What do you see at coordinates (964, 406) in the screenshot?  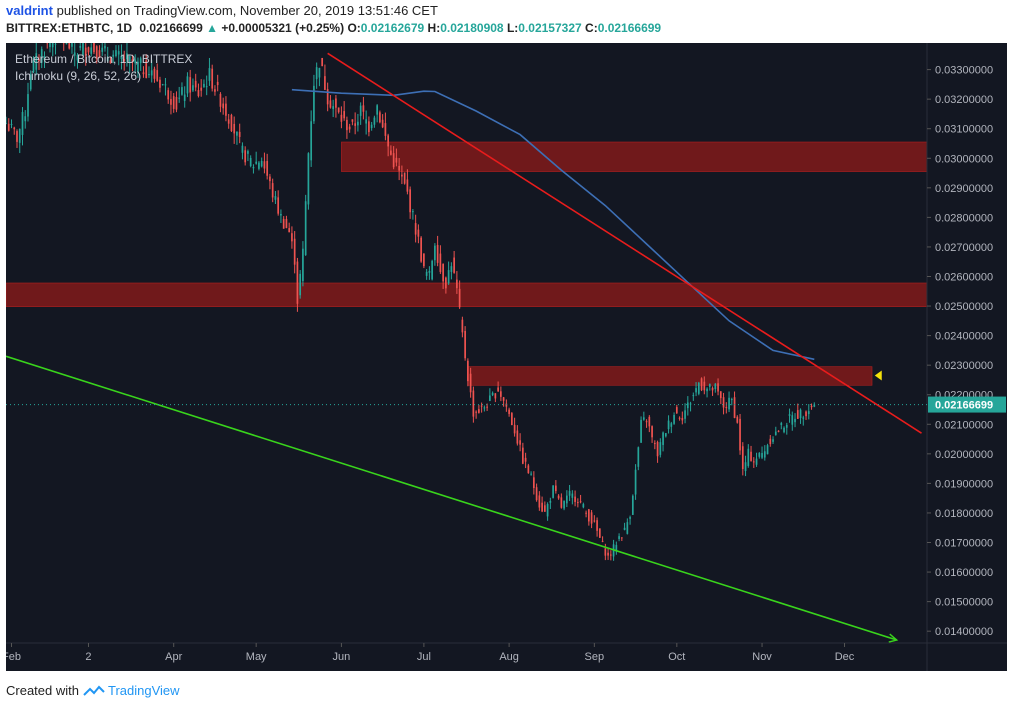 I see `last-price-label: 0.02166699` at bounding box center [964, 406].